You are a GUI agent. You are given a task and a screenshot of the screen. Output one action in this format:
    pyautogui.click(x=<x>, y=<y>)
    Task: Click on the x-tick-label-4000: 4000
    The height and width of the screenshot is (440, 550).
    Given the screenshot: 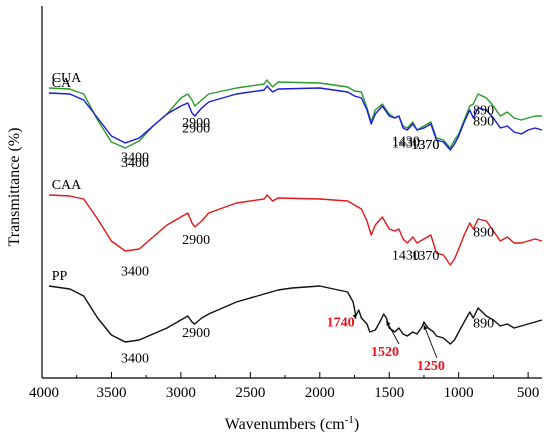 What is the action you would take?
    pyautogui.click(x=44, y=393)
    